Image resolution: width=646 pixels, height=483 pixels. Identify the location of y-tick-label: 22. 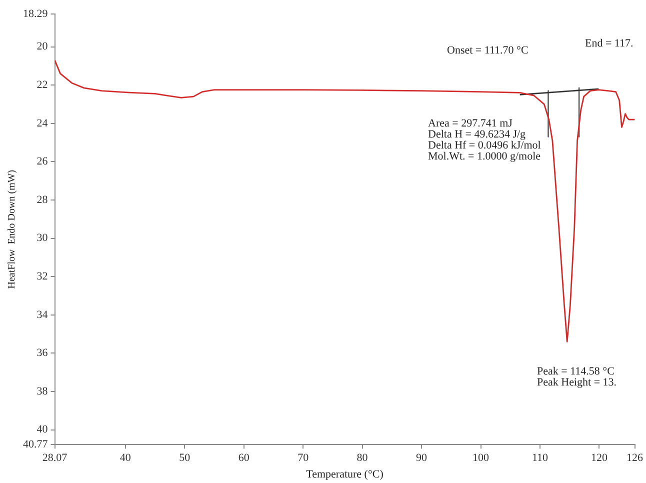
(42, 84).